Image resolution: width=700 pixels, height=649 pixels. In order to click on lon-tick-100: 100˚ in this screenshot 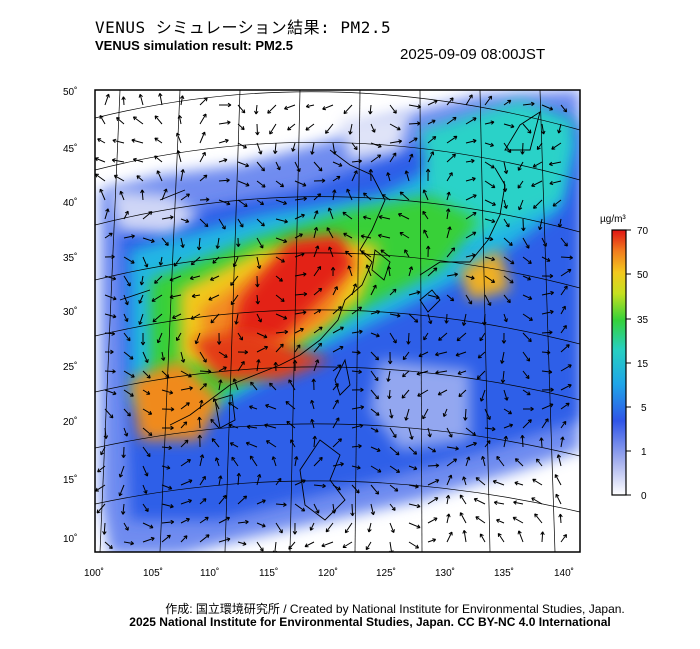, I will do `click(94, 573)`.